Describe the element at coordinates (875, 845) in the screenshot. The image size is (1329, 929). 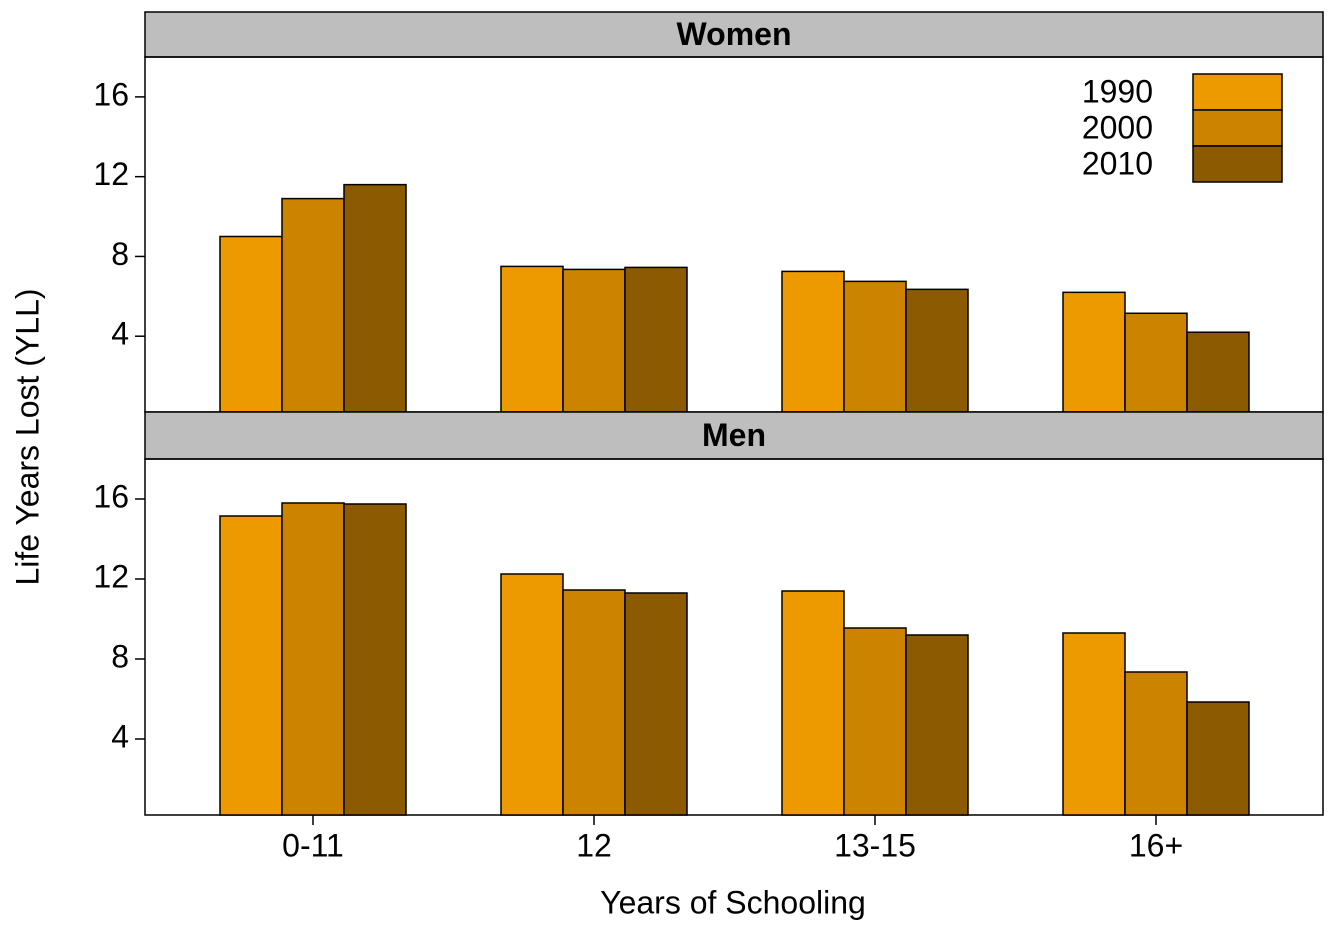
I see `x-tick-label: 13-15` at that location.